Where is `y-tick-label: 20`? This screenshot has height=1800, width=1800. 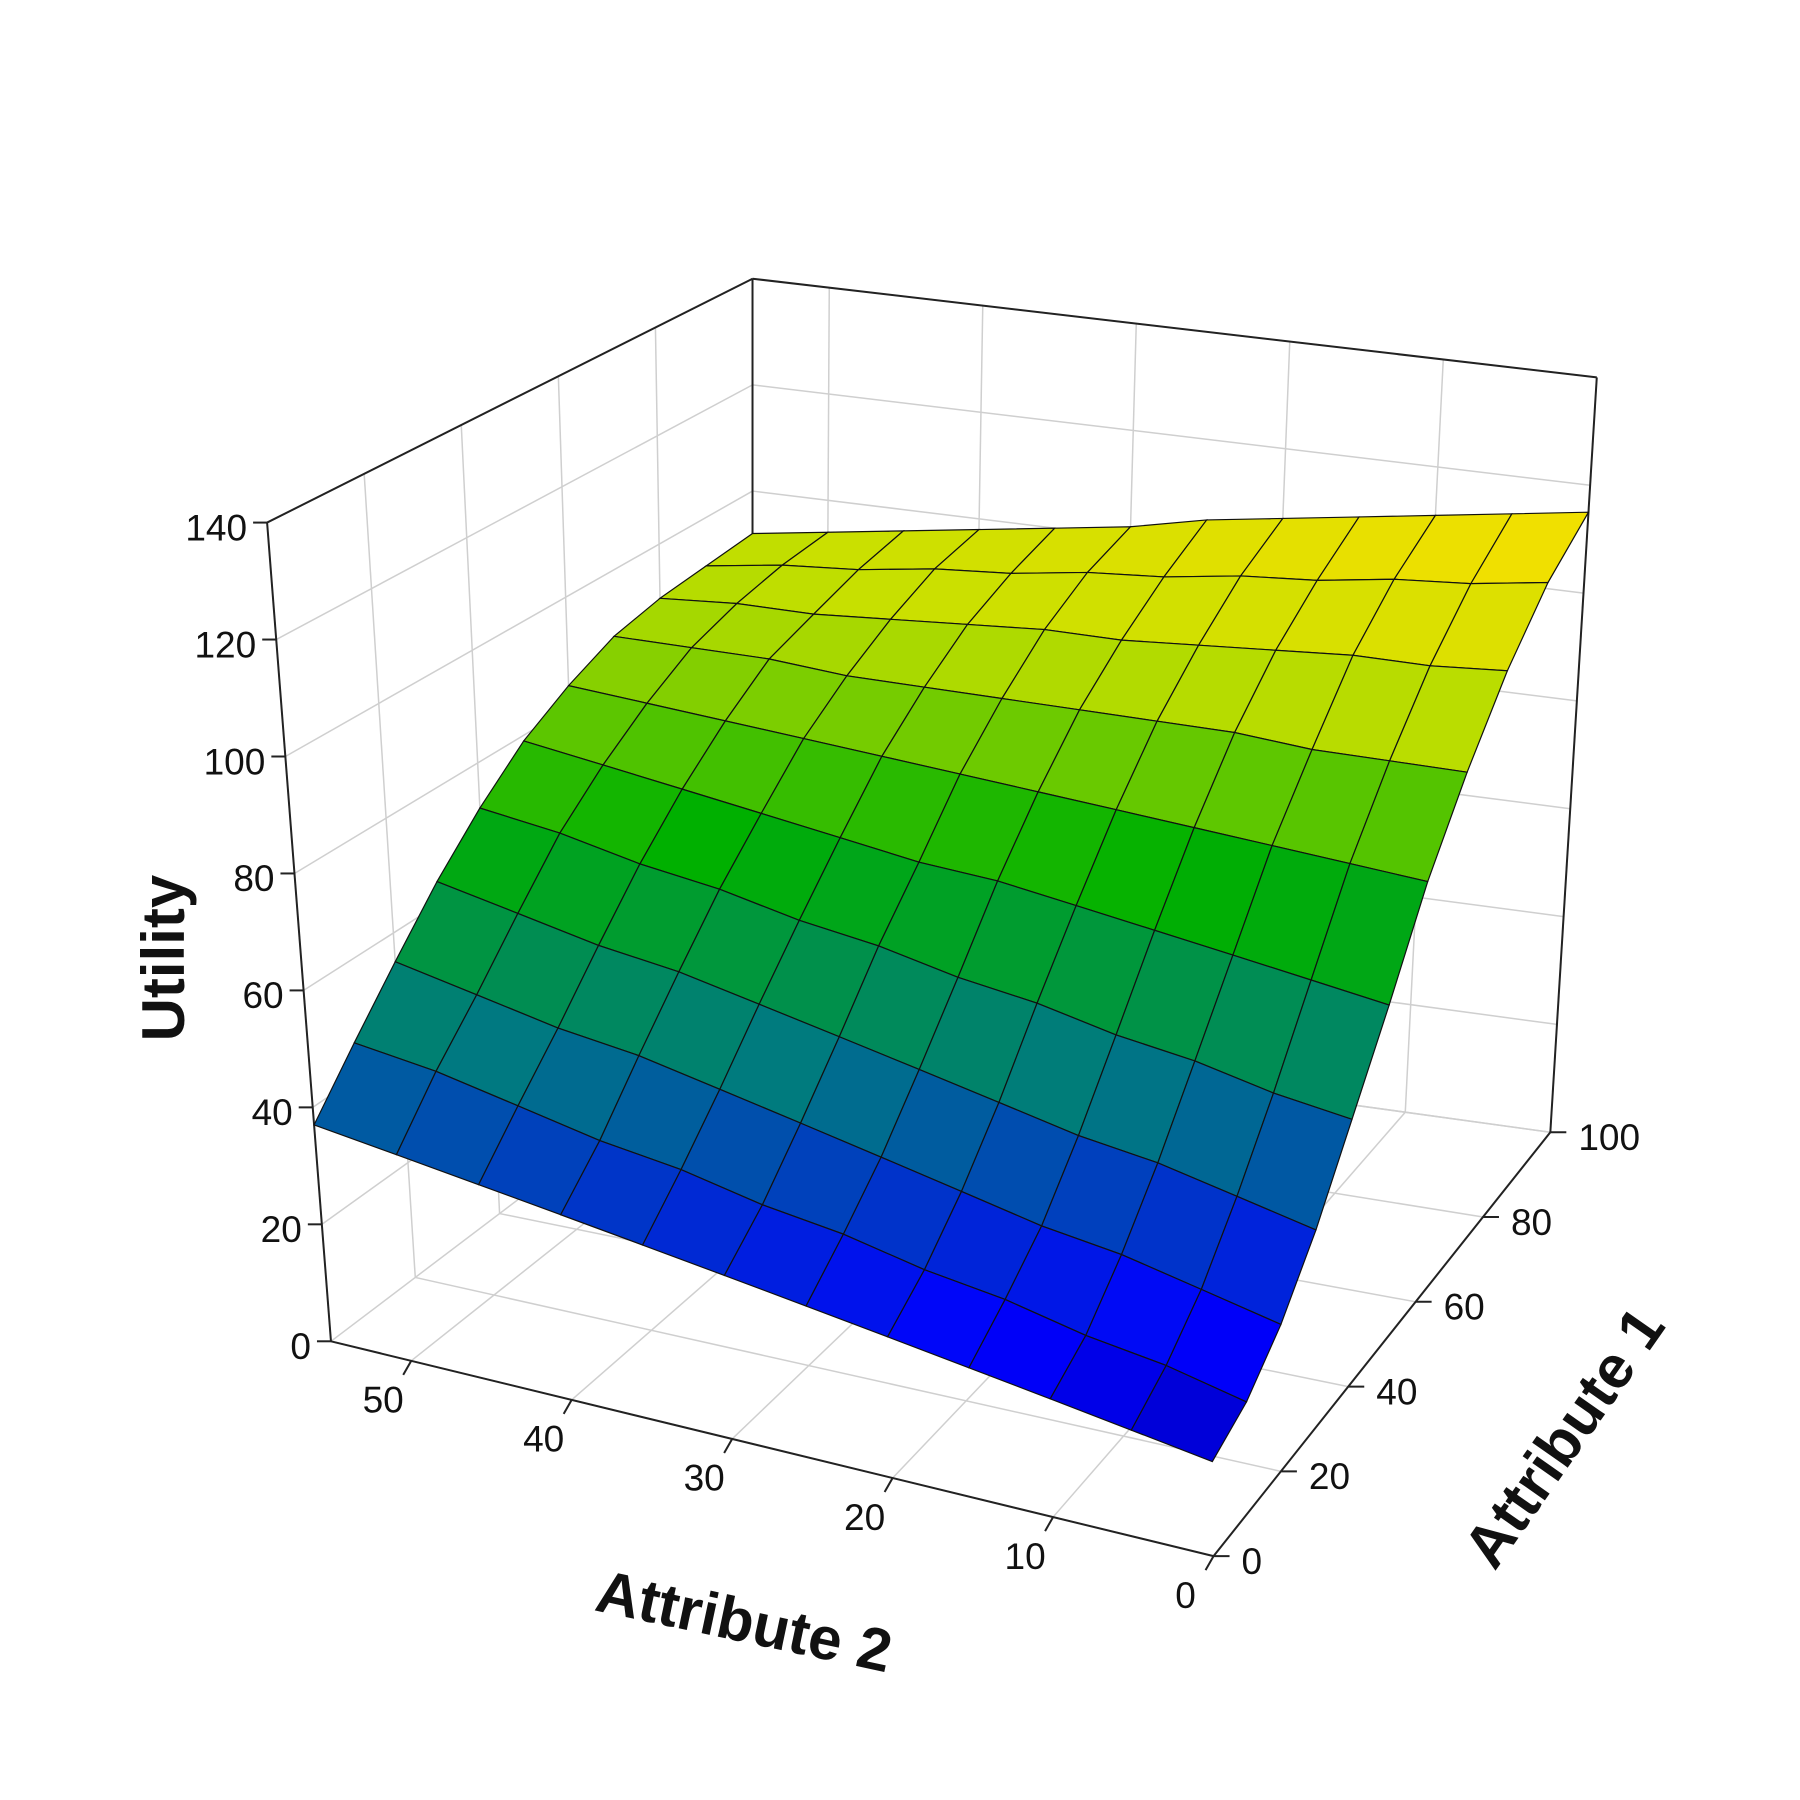
y-tick-label: 20 is located at coordinates (1329, 1476).